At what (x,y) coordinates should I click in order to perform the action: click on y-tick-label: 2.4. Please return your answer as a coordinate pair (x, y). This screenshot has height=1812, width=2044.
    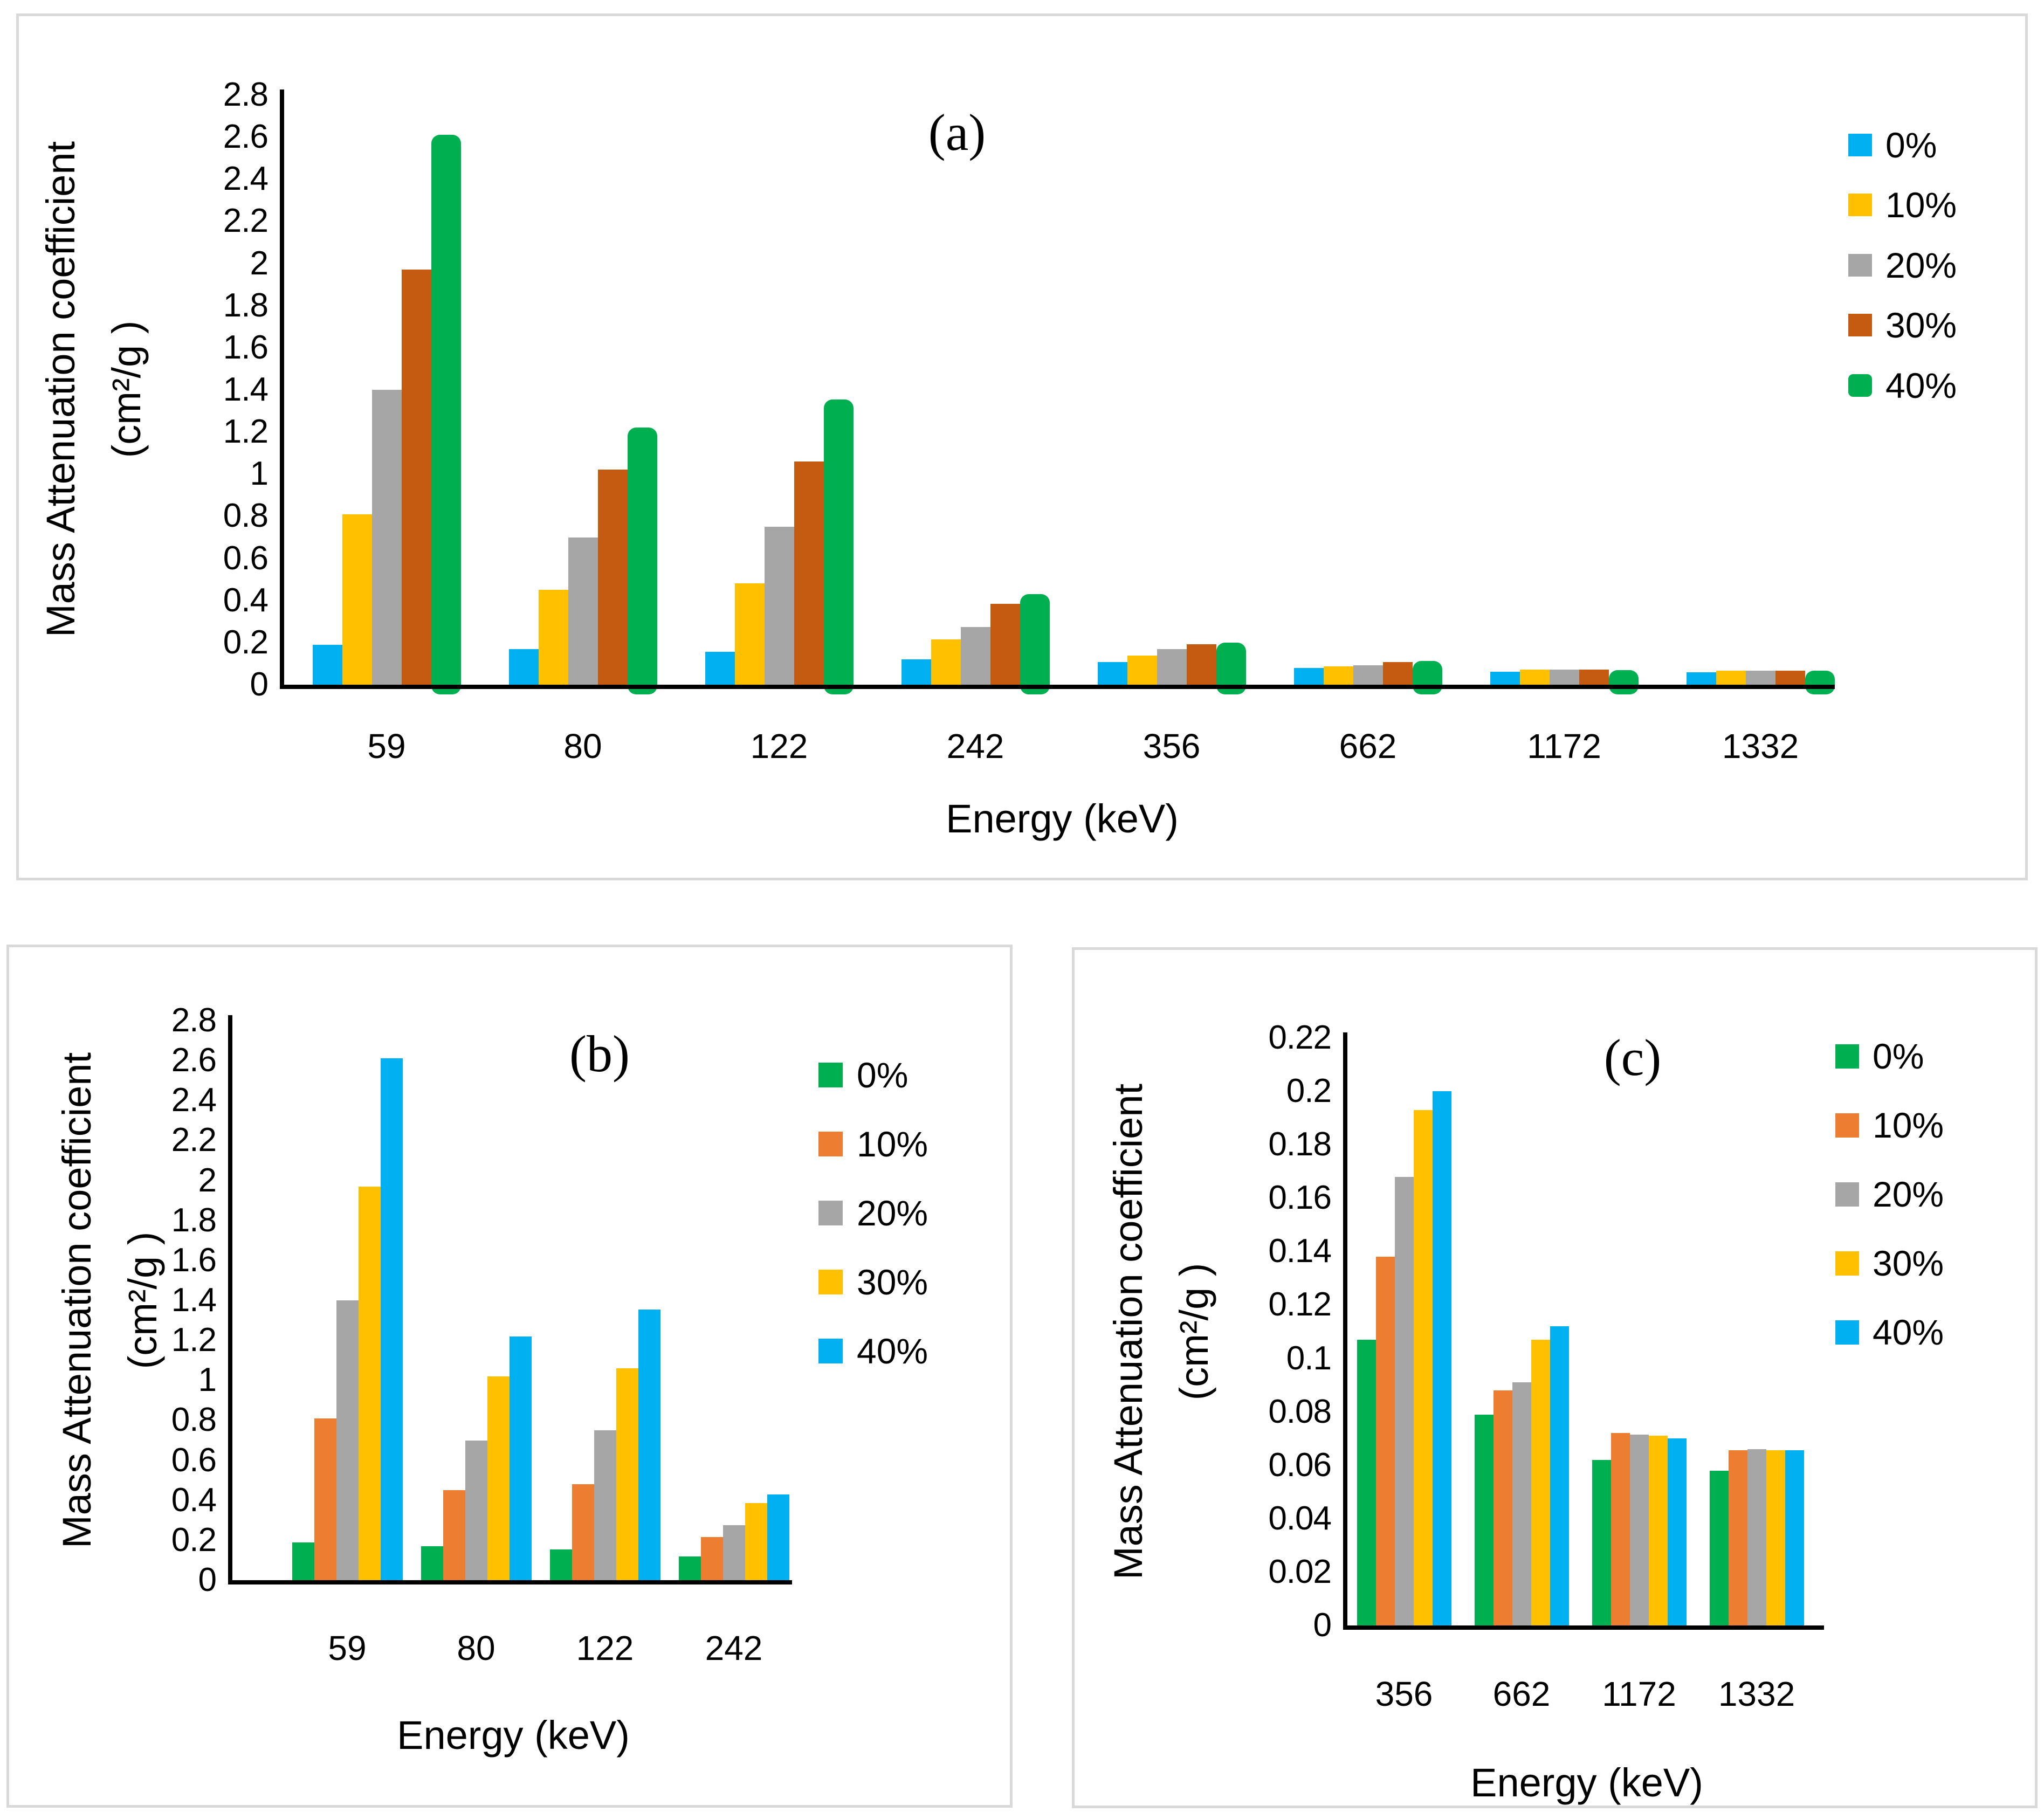
    Looking at the image, I should click on (194, 1100).